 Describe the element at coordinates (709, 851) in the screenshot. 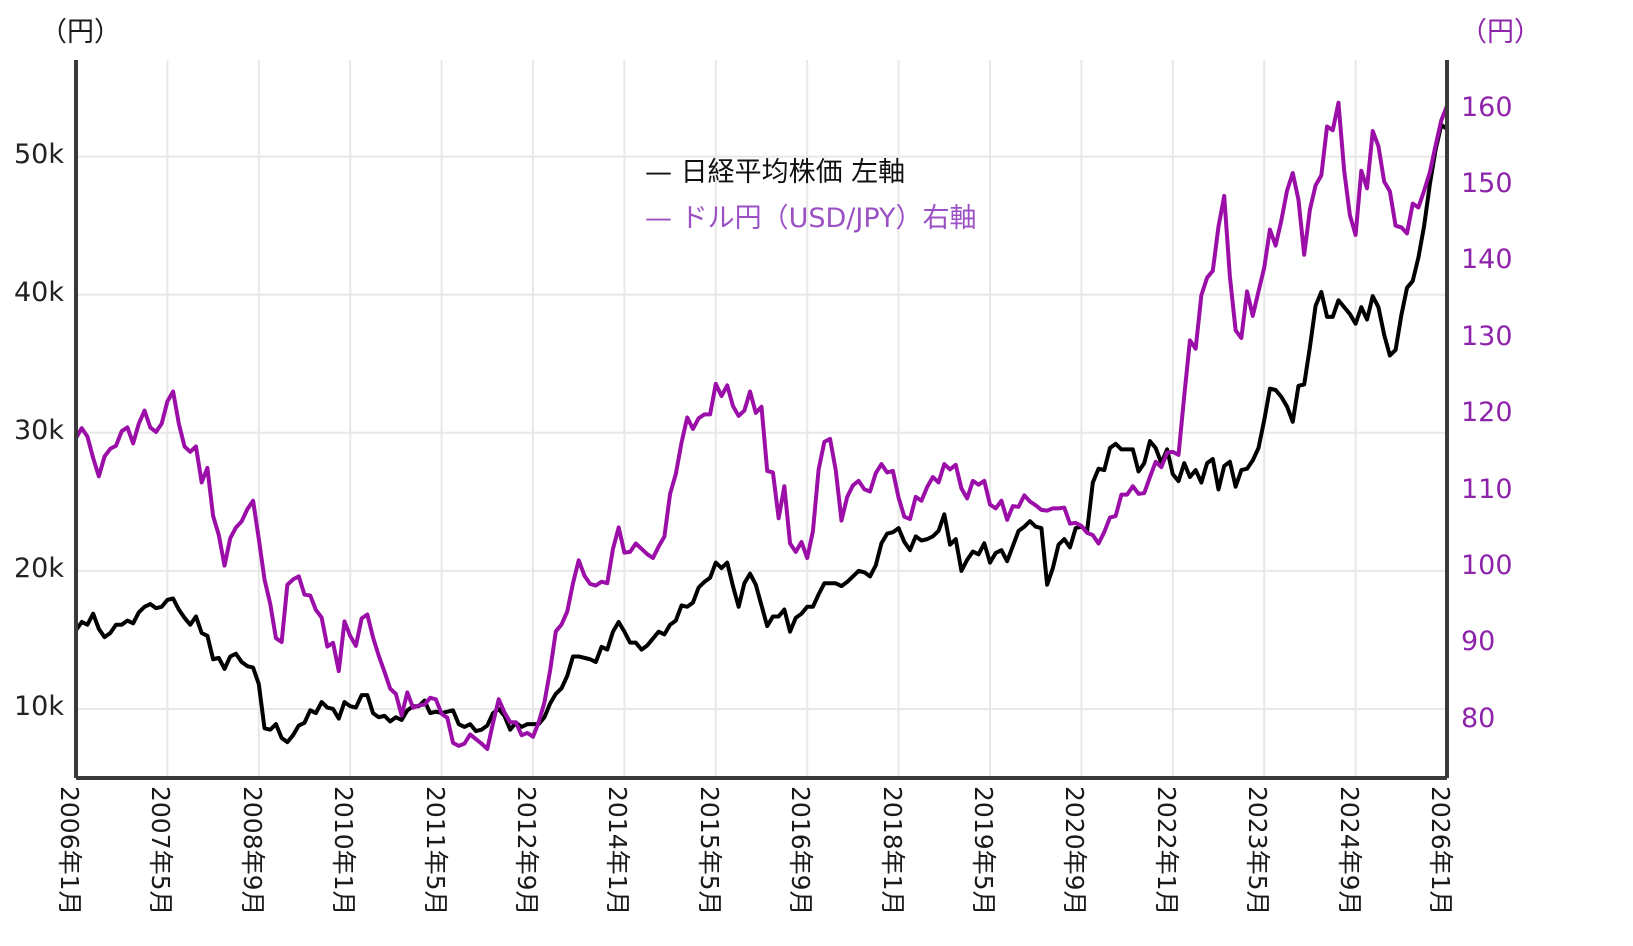

I see `x-axis-tick-label: 2015年5月` at that location.